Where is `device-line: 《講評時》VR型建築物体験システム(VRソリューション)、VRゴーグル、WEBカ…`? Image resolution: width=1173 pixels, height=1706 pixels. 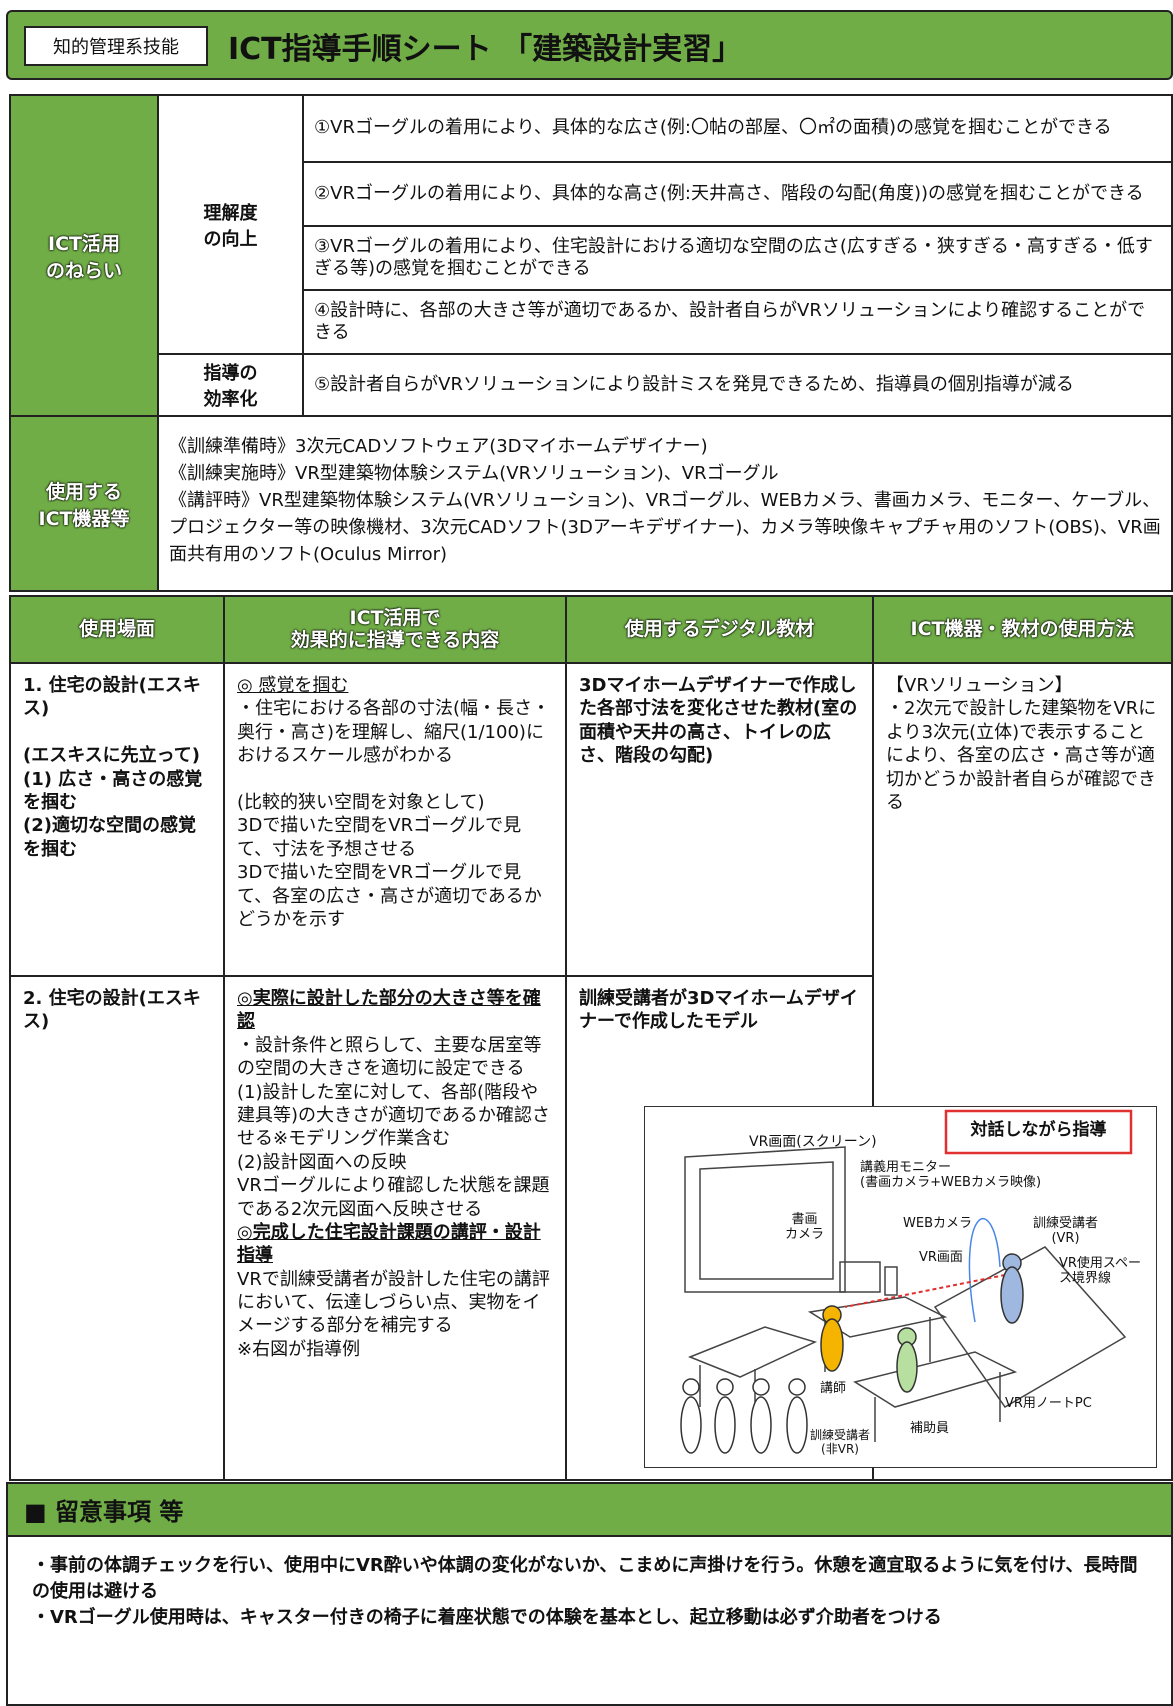 device-line: 《講評時》VR型建築物体験システム(VRソリューション)、VRゴーグル、WEBカ… is located at coordinates (665, 527).